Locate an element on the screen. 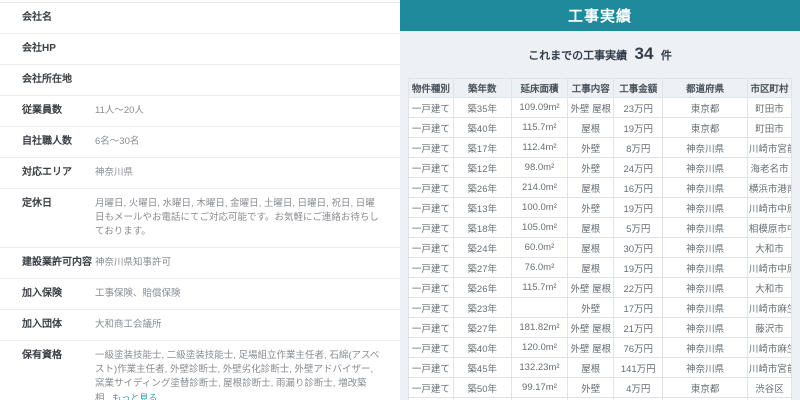  company-info-row: 加入保険 工事保険、賠償保険 is located at coordinates (200, 294).